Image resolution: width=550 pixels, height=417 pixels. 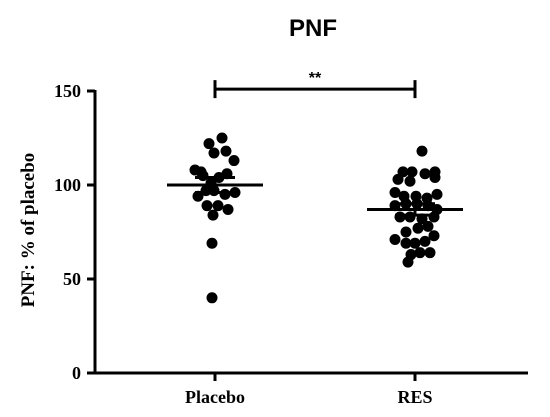 What do you see at coordinates (28, 230) in the screenshot?
I see `y-axis-label: PNF: % of placebo` at bounding box center [28, 230].